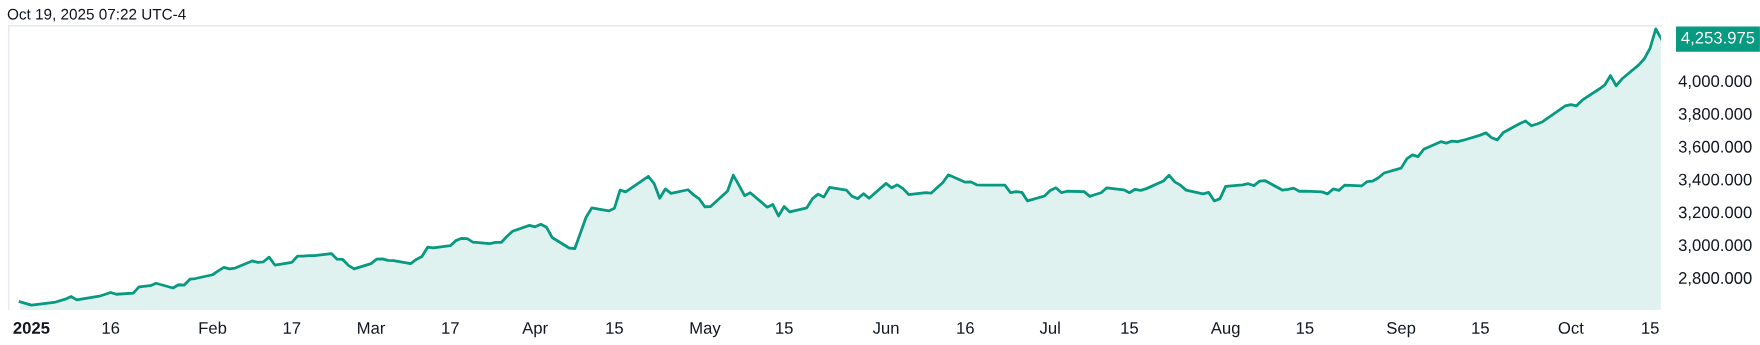 The width and height of the screenshot is (1760, 345). Describe the element at coordinates (1715, 115) in the screenshot. I see `y-tick-label: 3,800.000` at that location.